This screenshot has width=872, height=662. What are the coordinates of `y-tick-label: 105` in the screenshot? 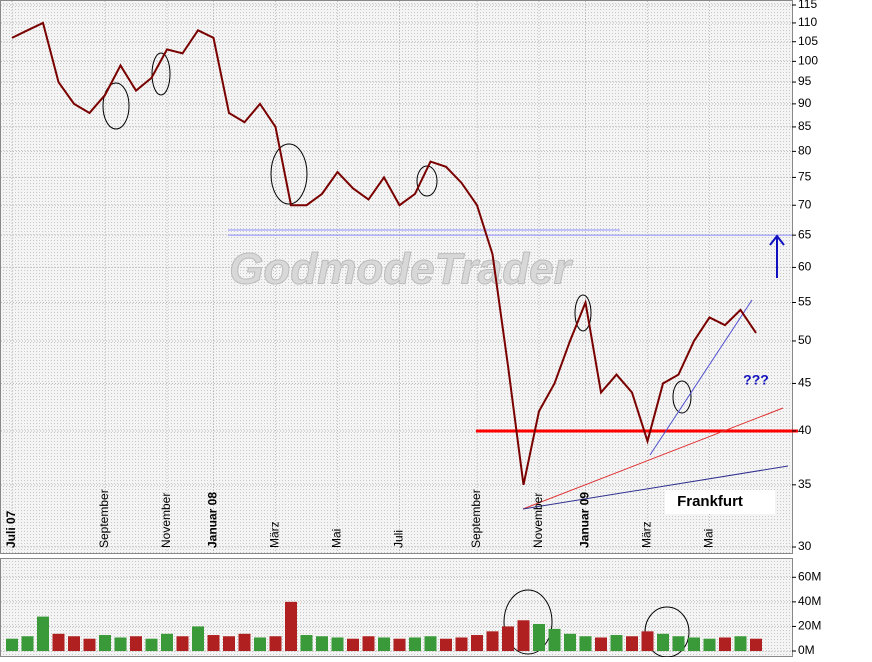 It's located at (808, 41).